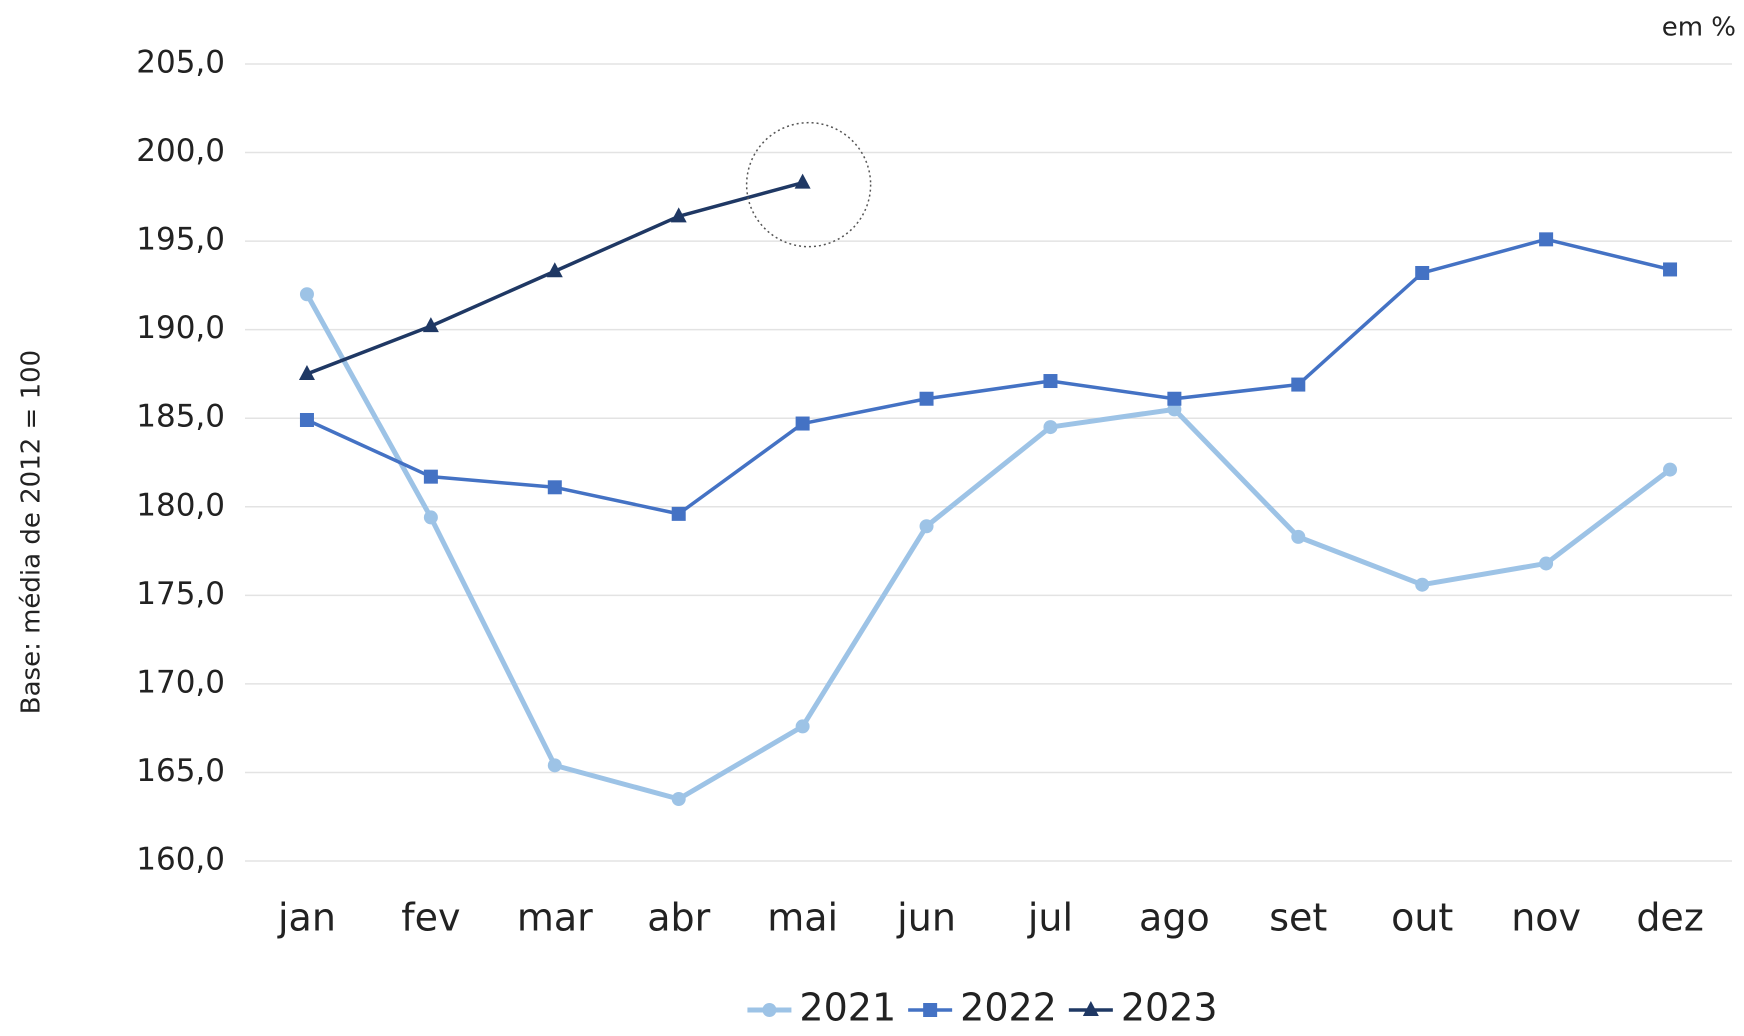 The image size is (1744, 1036). Describe the element at coordinates (1169, 1008) in the screenshot. I see `legend-label: 2023` at that location.